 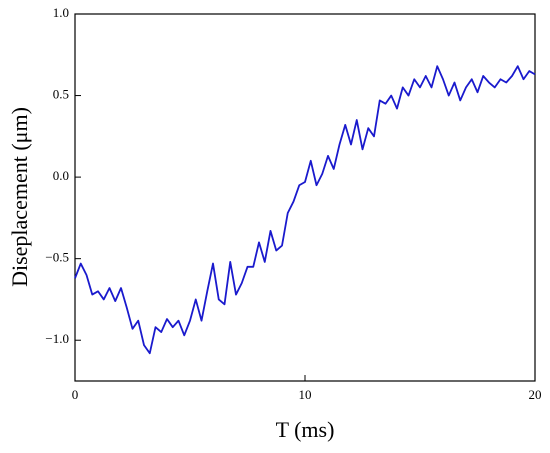 I want to click on x-tick-label: 0, so click(x=75, y=394).